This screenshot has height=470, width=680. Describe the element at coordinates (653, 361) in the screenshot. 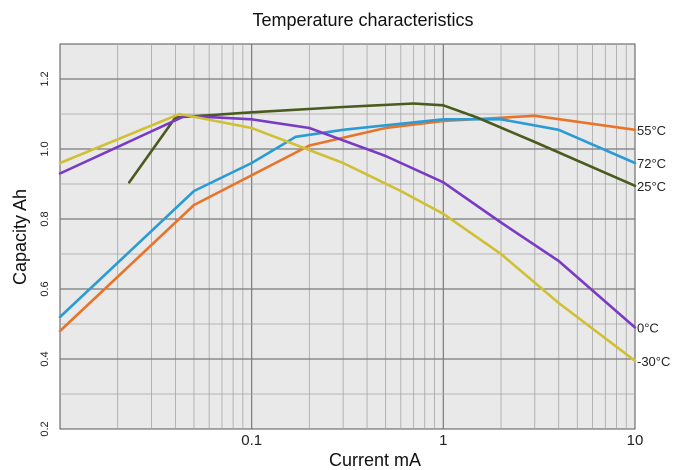

I see `series-label: -30°C` at that location.